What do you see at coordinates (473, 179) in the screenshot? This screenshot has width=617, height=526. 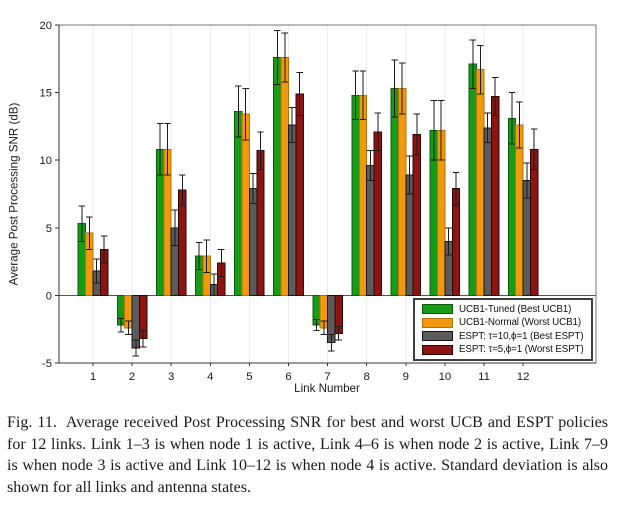 I see `bar-link11-series0` at bounding box center [473, 179].